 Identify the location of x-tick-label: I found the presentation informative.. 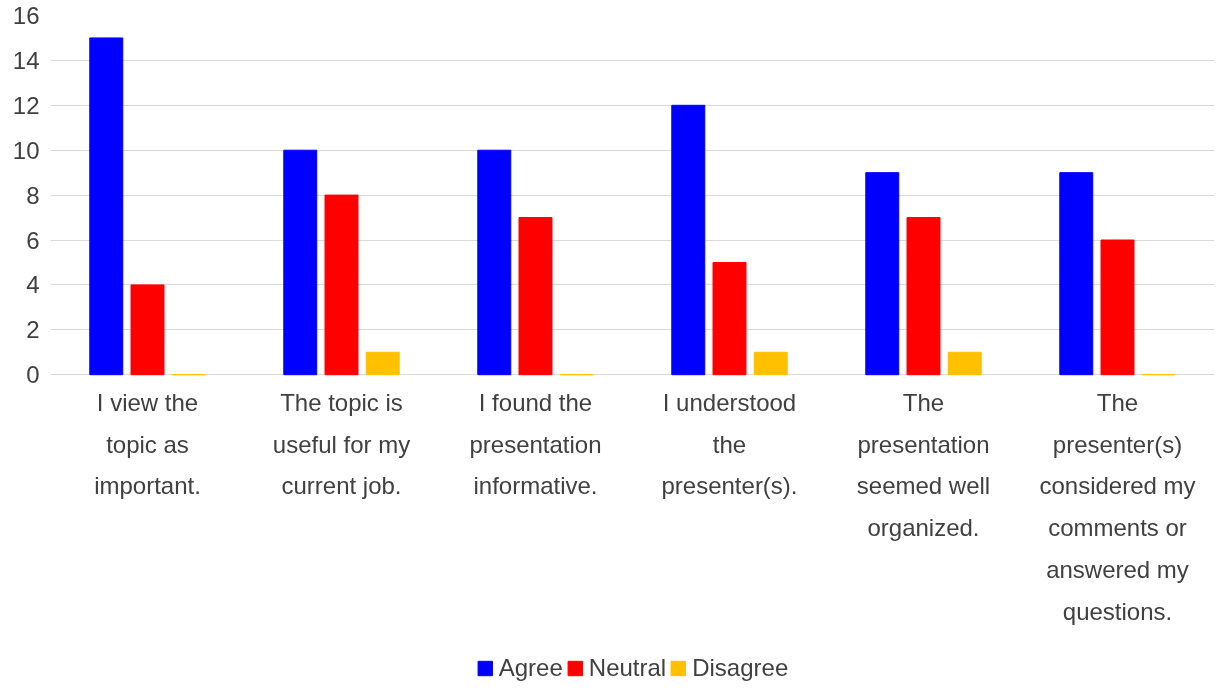
(535, 444).